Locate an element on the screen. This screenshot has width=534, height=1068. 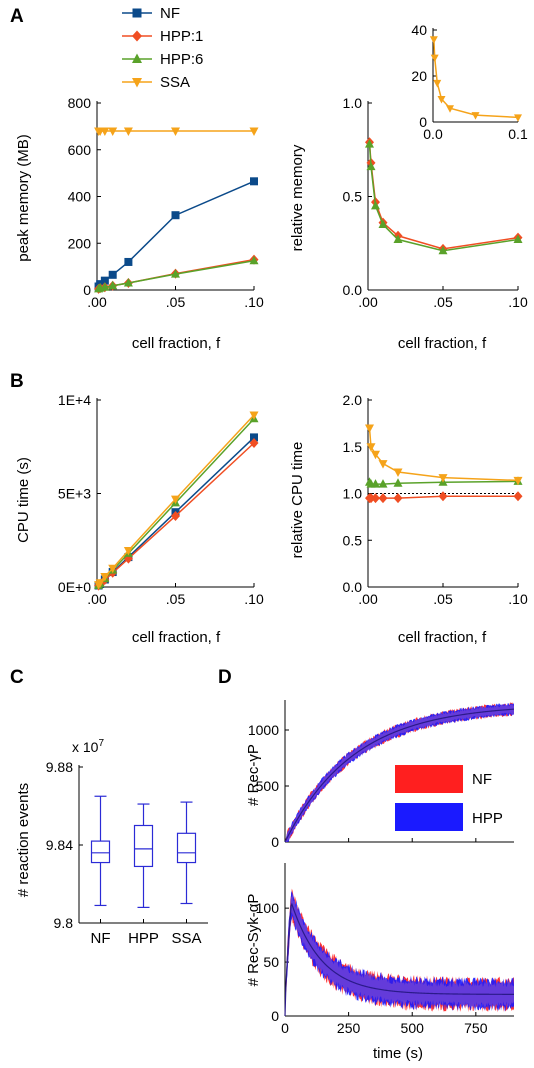
b-left-xlabel: cell fraction, f is located at coordinates (176, 637).